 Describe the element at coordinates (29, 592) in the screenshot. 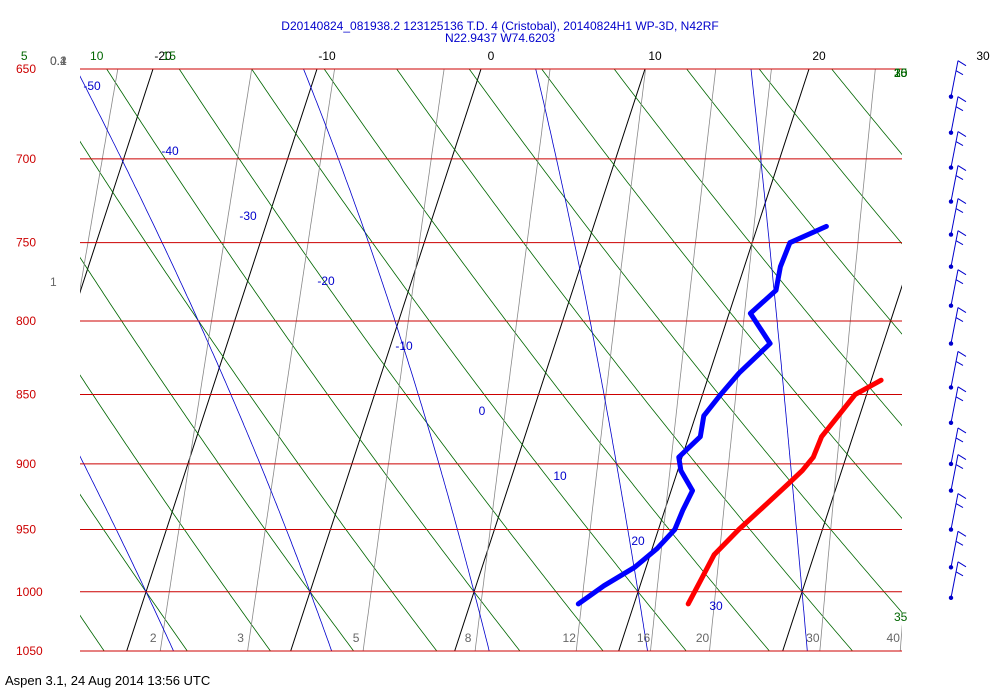

I see `pressure-tick-label: 1000` at that location.